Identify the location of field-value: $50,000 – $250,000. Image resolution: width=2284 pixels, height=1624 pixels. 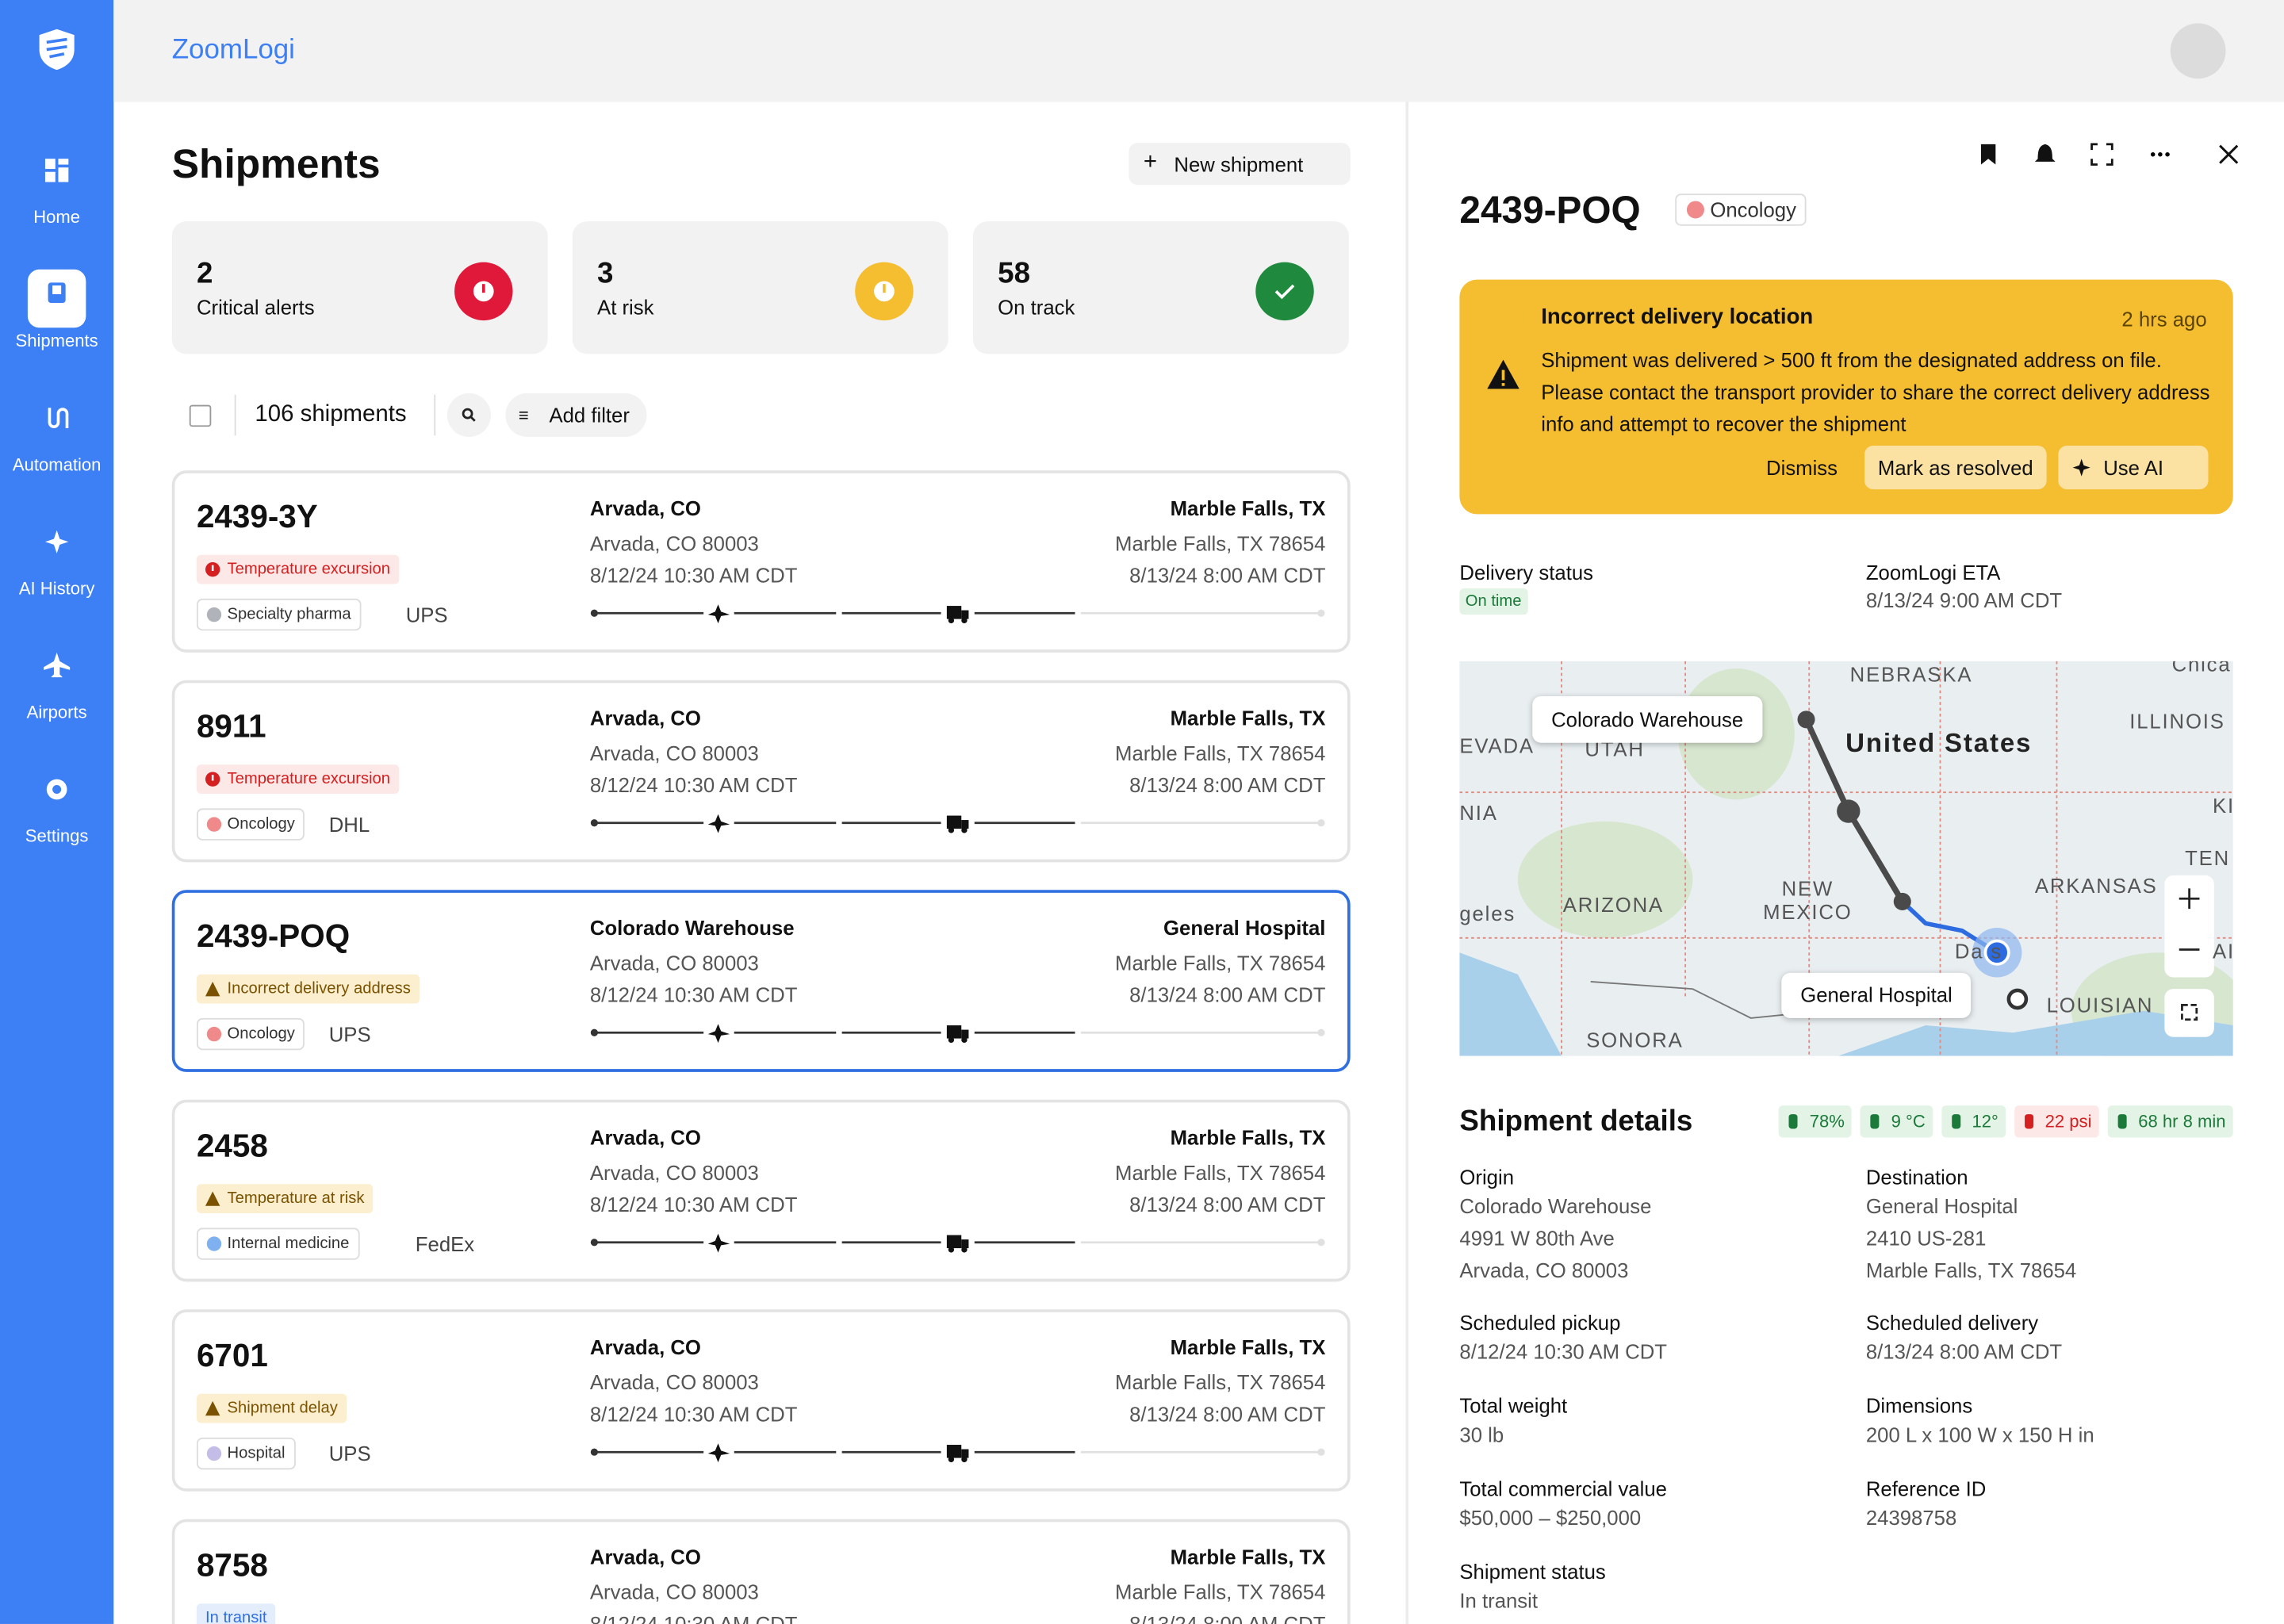
(1550, 1518).